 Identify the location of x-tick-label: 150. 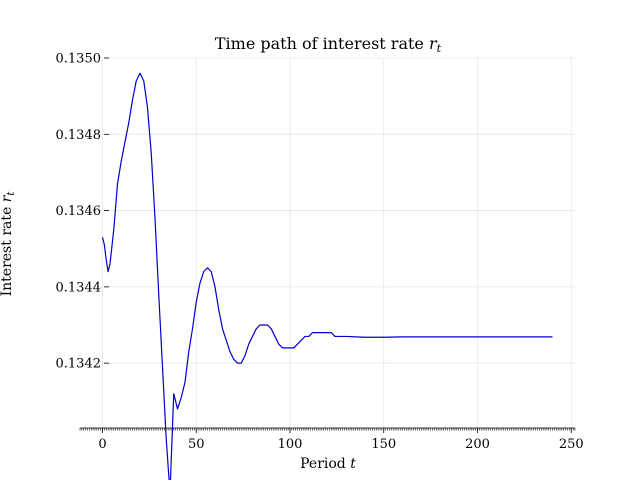
(383, 444).